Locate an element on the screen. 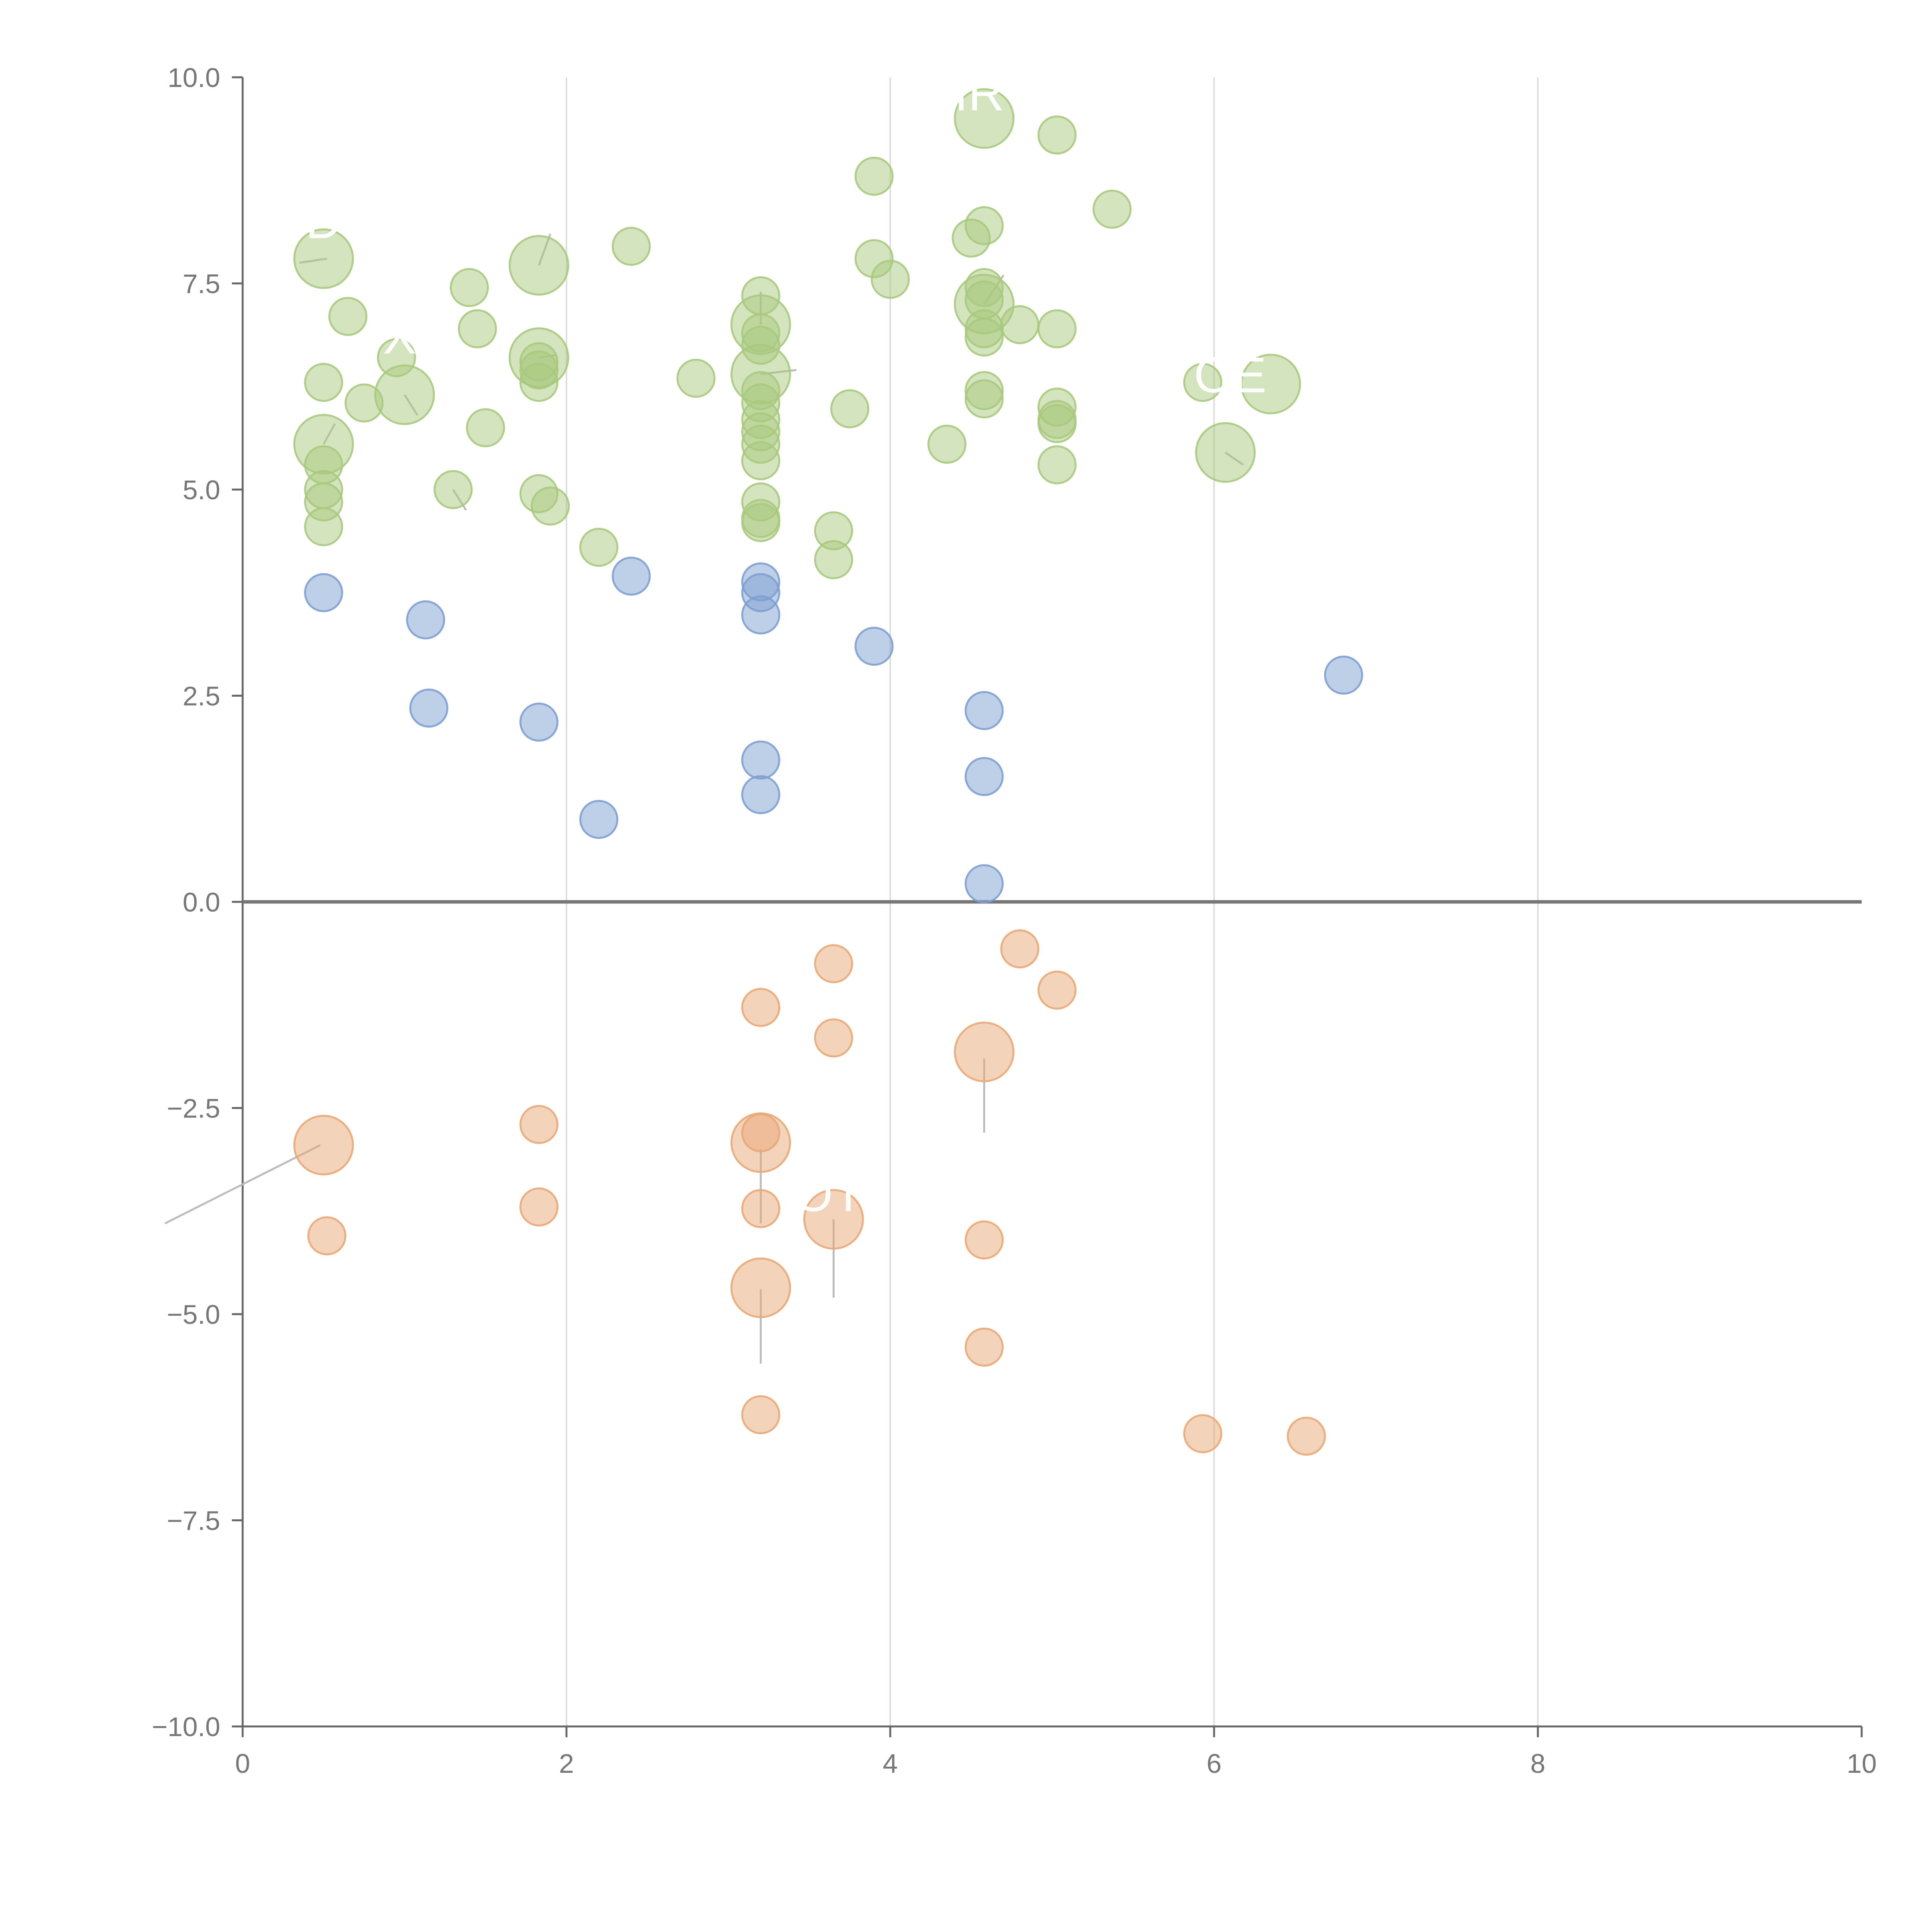  point-label: D is located at coordinates (324, 221).